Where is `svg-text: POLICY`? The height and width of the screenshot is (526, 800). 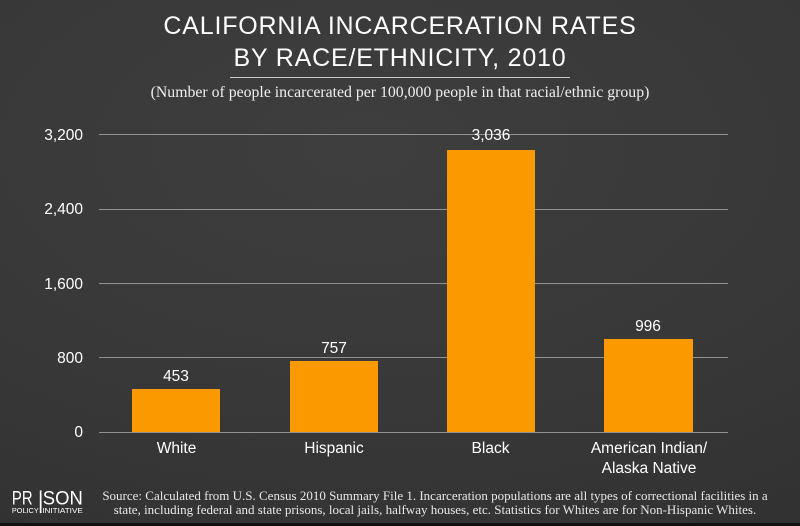 svg-text: POLICY is located at coordinates (25, 510).